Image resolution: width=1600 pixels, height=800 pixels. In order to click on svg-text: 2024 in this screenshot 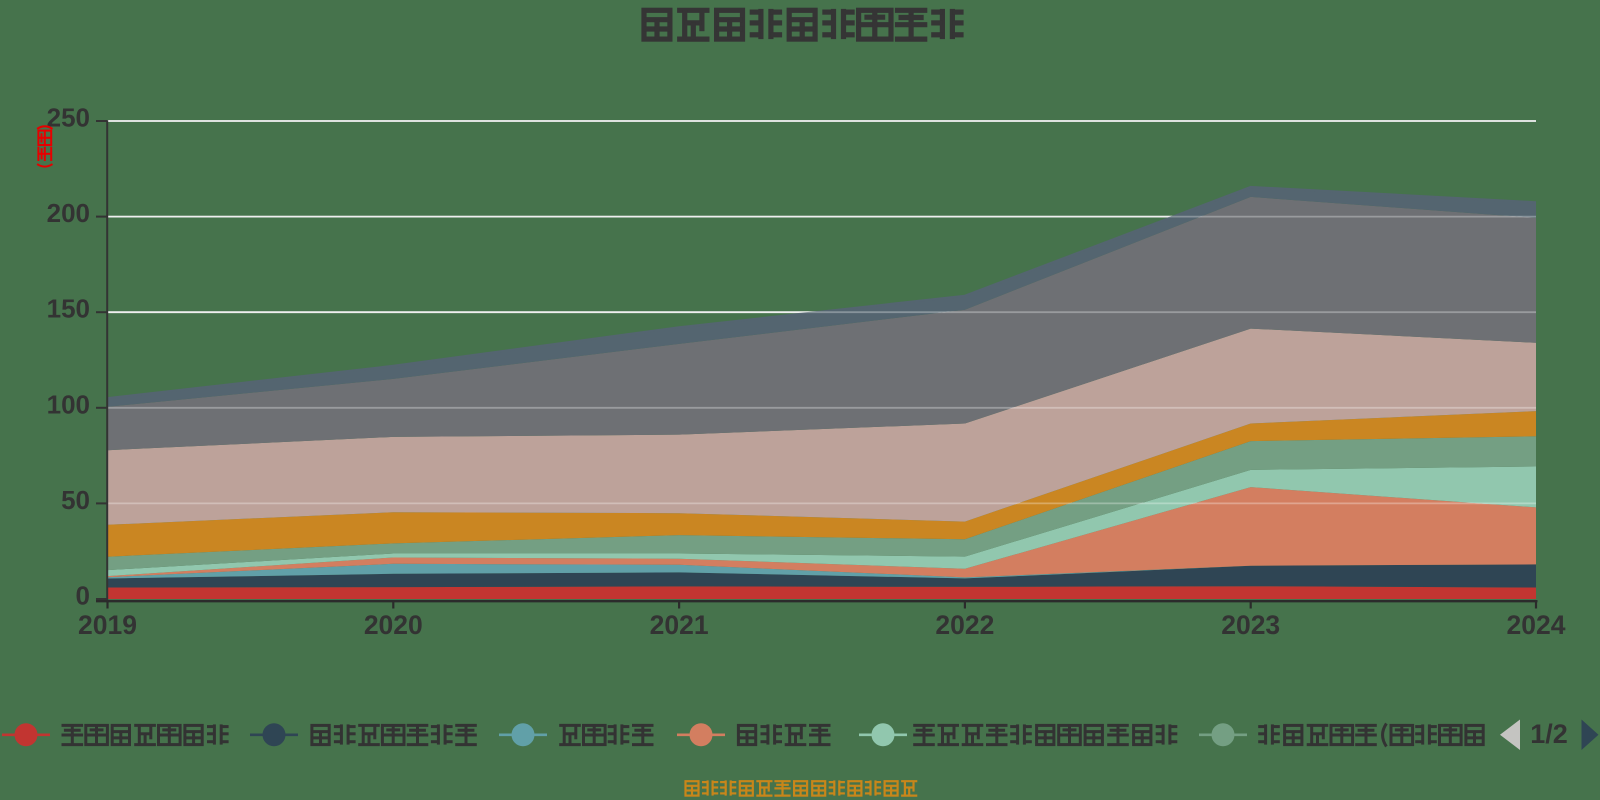, I will do `click(1536, 625)`.